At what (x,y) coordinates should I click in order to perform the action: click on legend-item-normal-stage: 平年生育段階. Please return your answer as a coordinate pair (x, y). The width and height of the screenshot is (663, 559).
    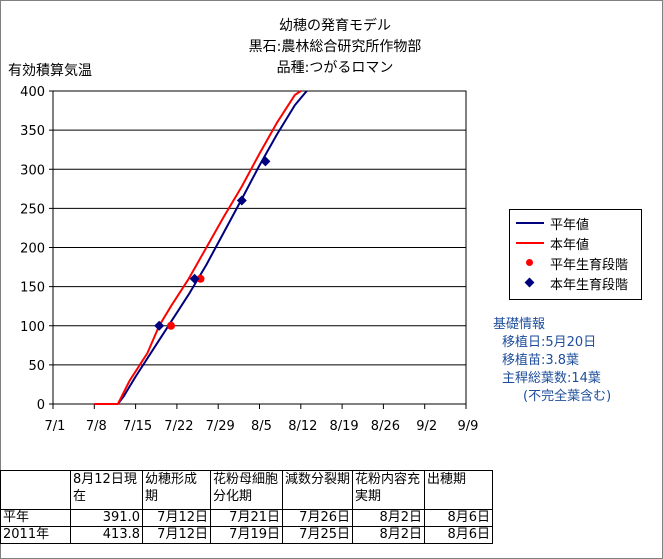
    Looking at the image, I should click on (572, 263).